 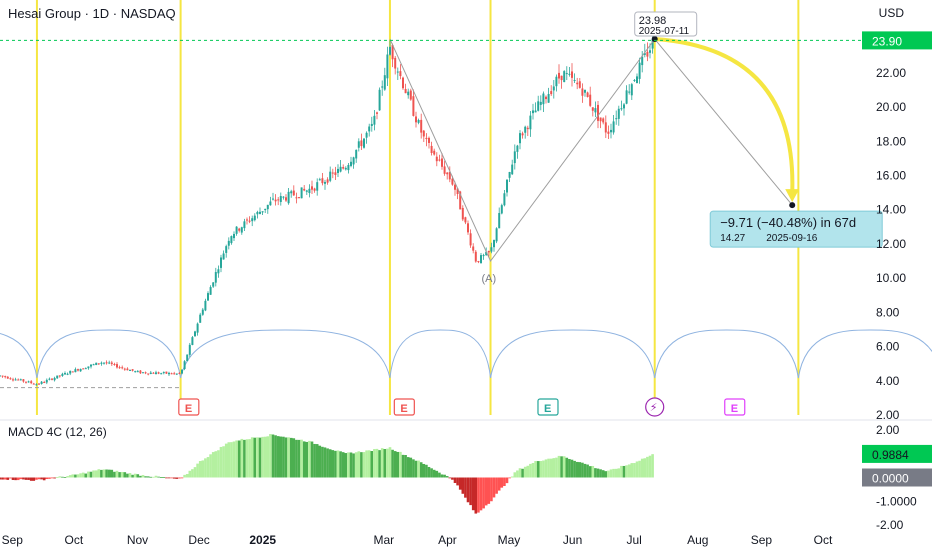 I want to click on wave-label: (A), so click(x=489, y=279).